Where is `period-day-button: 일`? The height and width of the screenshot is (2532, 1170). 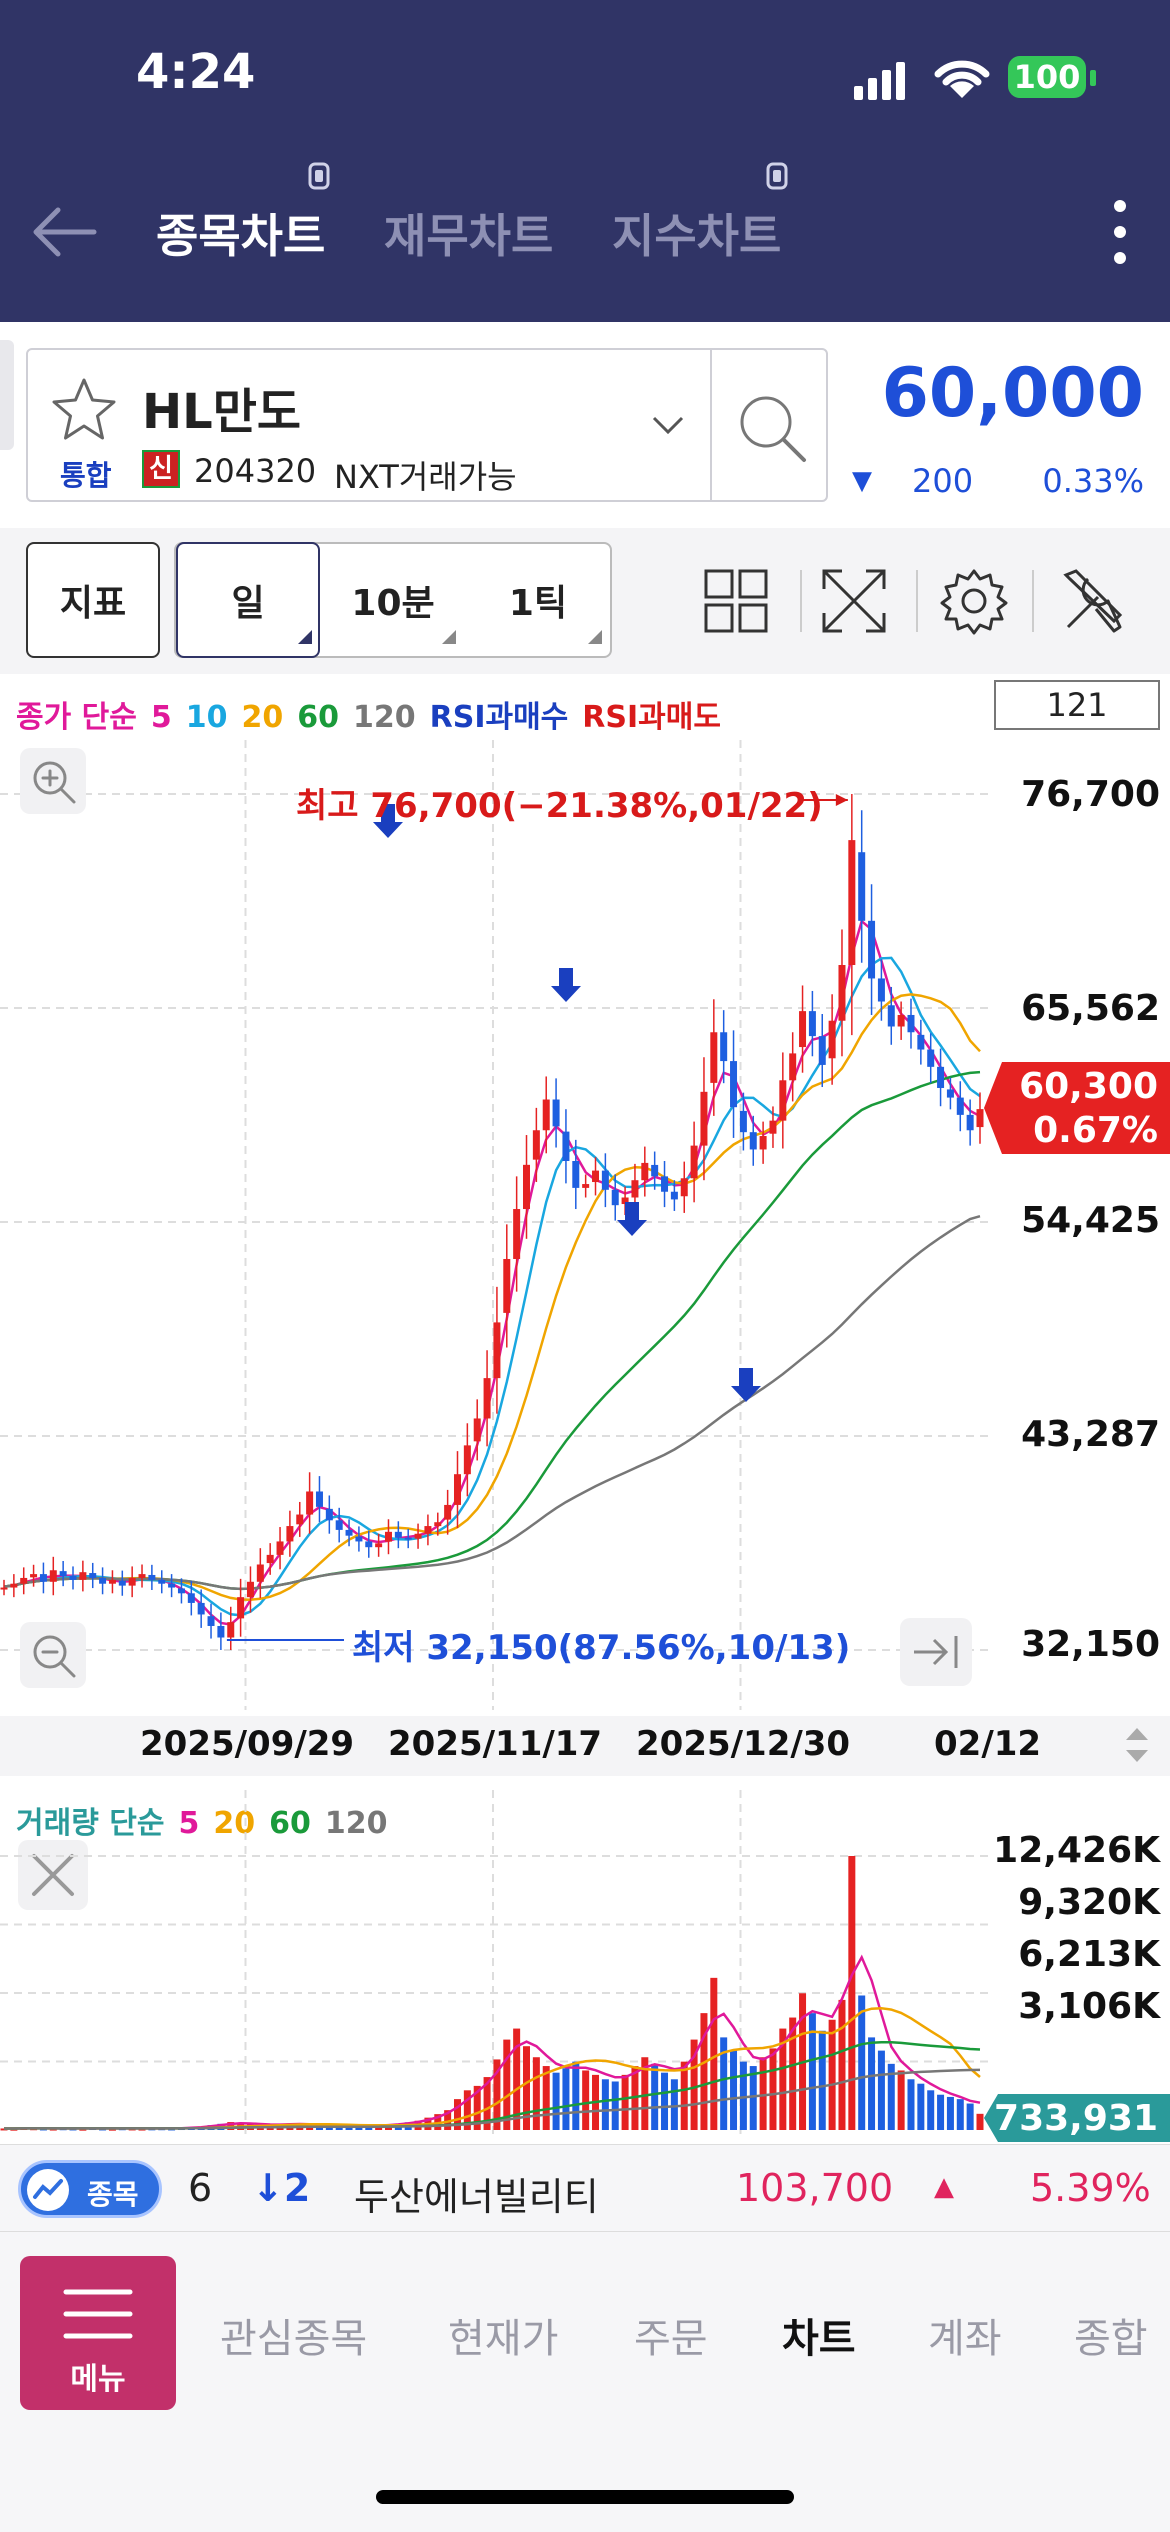 period-day-button: 일 is located at coordinates (248, 600).